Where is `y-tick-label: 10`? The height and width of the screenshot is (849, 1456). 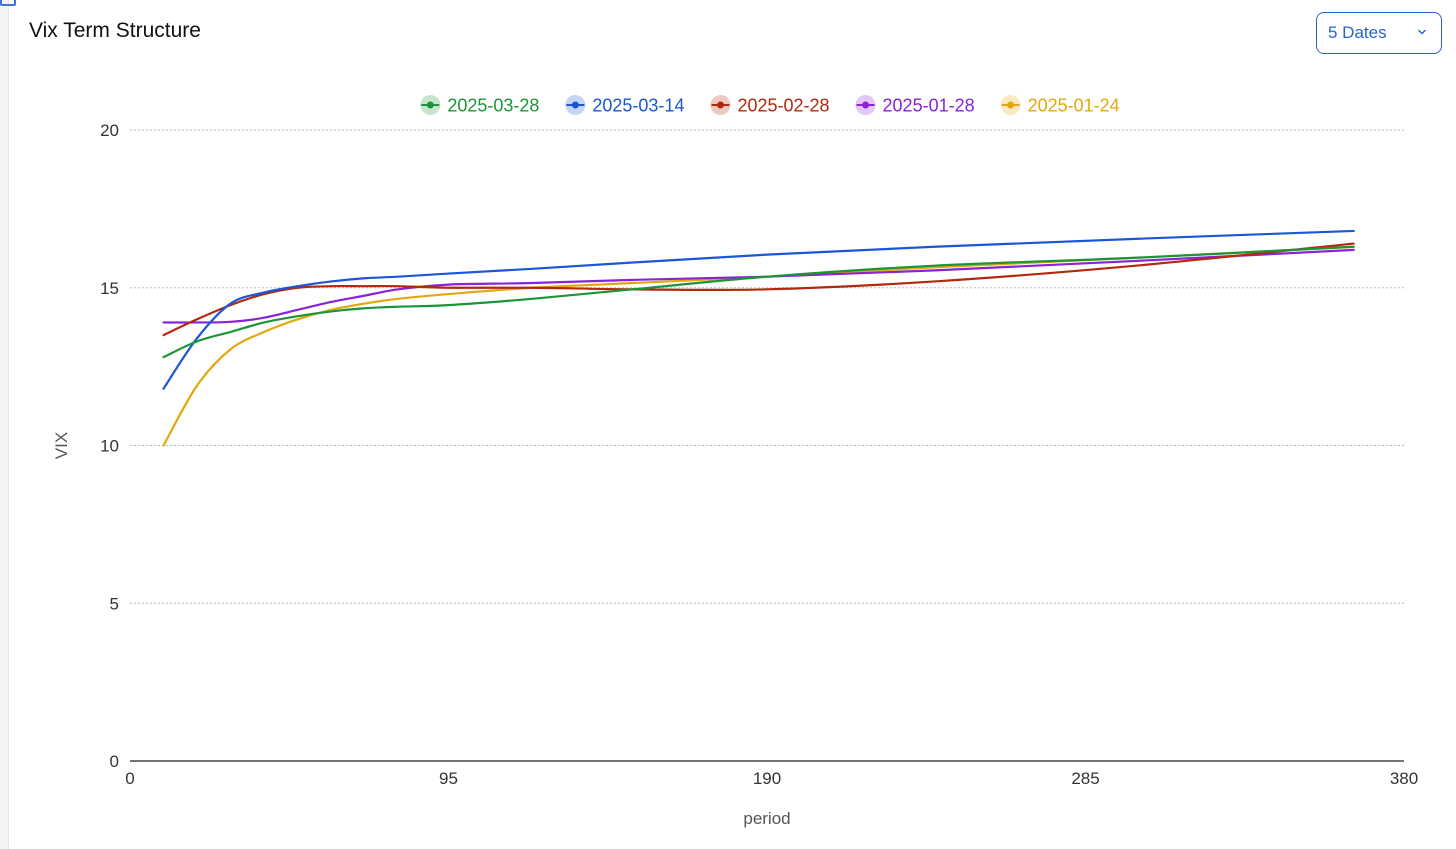 y-tick-label: 10 is located at coordinates (109, 446).